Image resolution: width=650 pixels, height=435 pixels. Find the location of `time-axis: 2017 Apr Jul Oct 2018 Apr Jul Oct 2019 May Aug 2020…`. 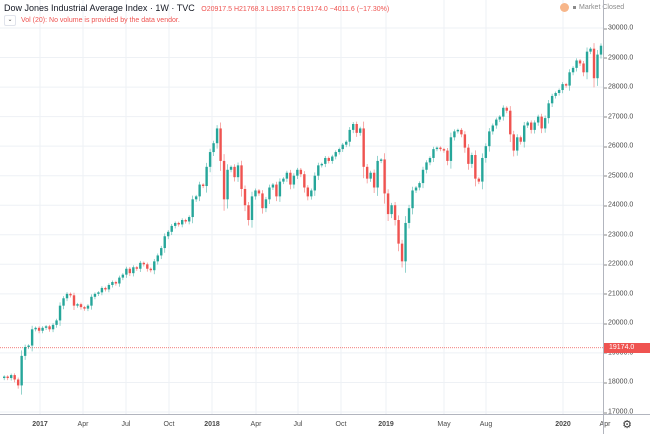

time-axis: 2017 Apr Jul Oct 2018 Apr Jul Oct 2019 May Aug 2020… is located at coordinates (305, 424).